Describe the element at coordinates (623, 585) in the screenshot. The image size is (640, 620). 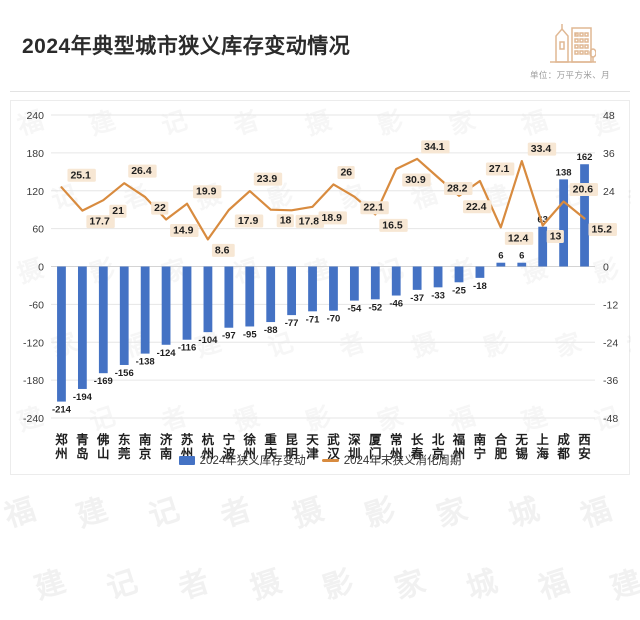
I see `footer-watermark: 建` at that location.